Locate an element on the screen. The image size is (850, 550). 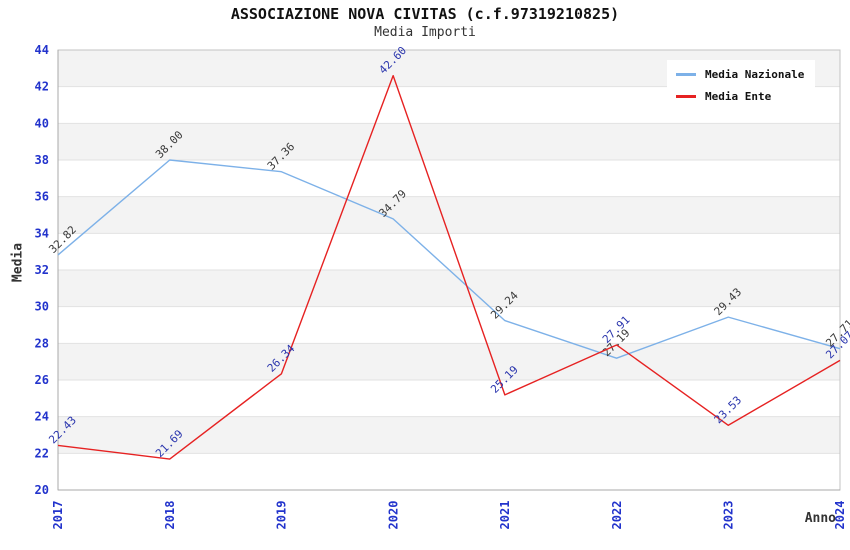
svg-text: 20 is located at coordinates (42, 490).